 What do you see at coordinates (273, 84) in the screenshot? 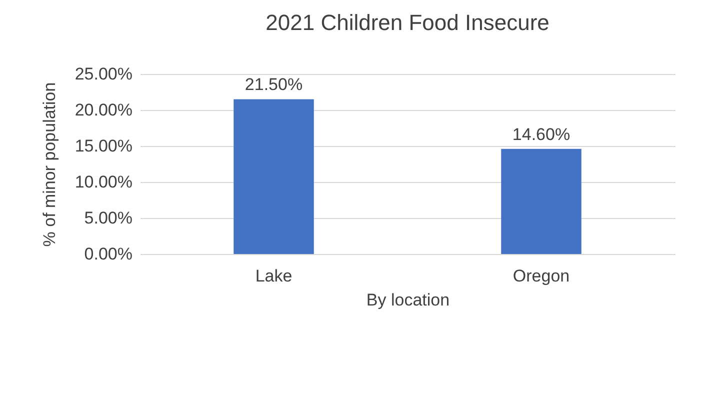
I see `data-label: 21.50%` at bounding box center [273, 84].